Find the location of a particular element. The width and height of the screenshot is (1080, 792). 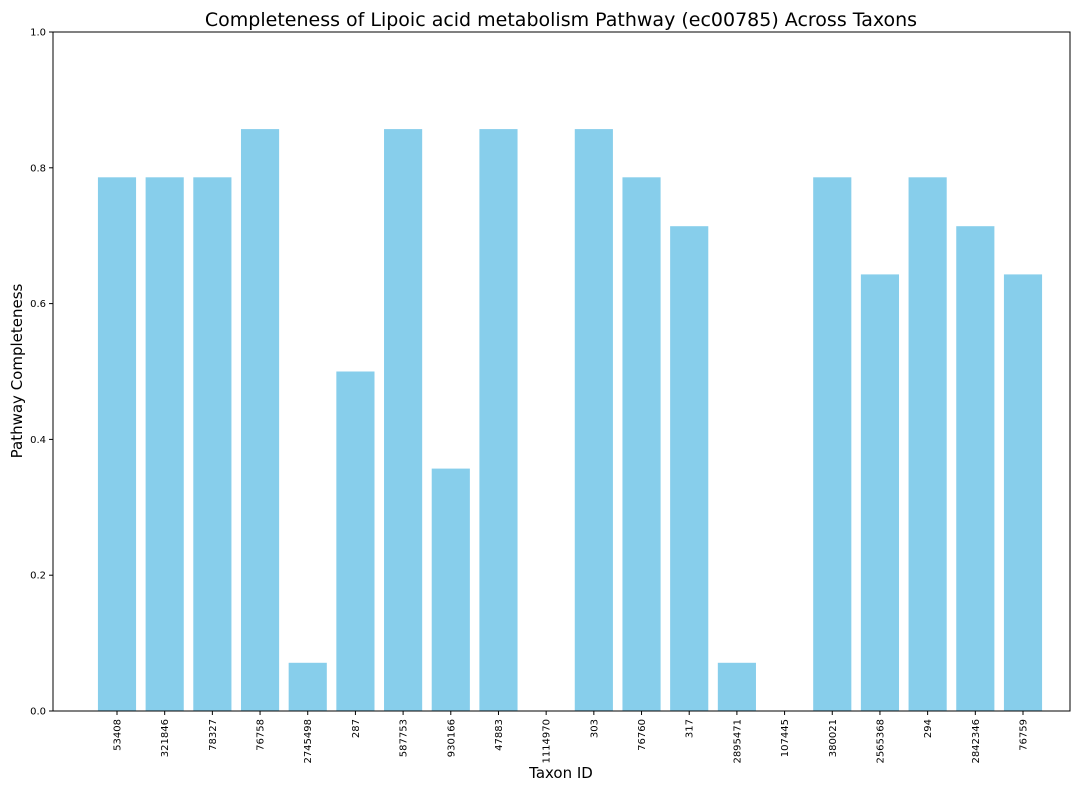

x-tick-label: 587753 is located at coordinates (404, 738).